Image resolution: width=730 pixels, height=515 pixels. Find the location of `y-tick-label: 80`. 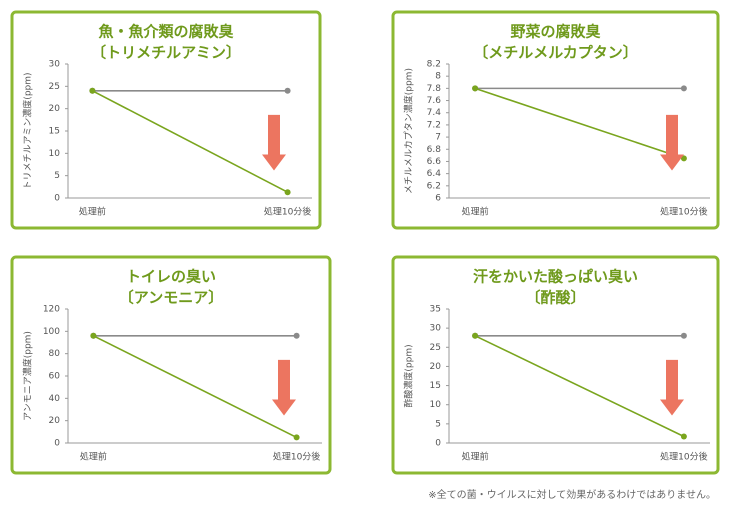

y-tick-label: 80 is located at coordinates (55, 354).